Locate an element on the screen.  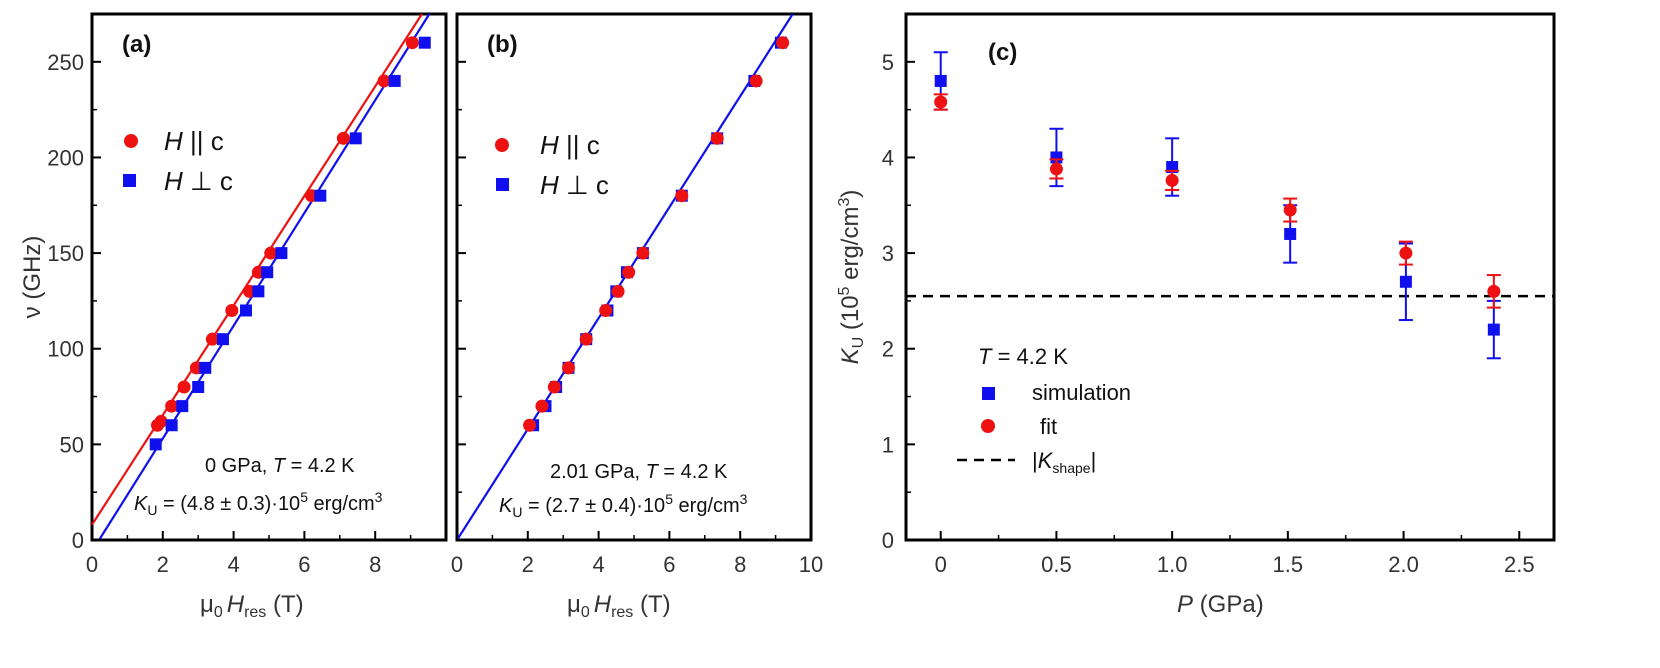
panel-a-annotation-line2: KU = (4.8 ± 0.3)·105 erg/cm3 is located at coordinates (258, 503).